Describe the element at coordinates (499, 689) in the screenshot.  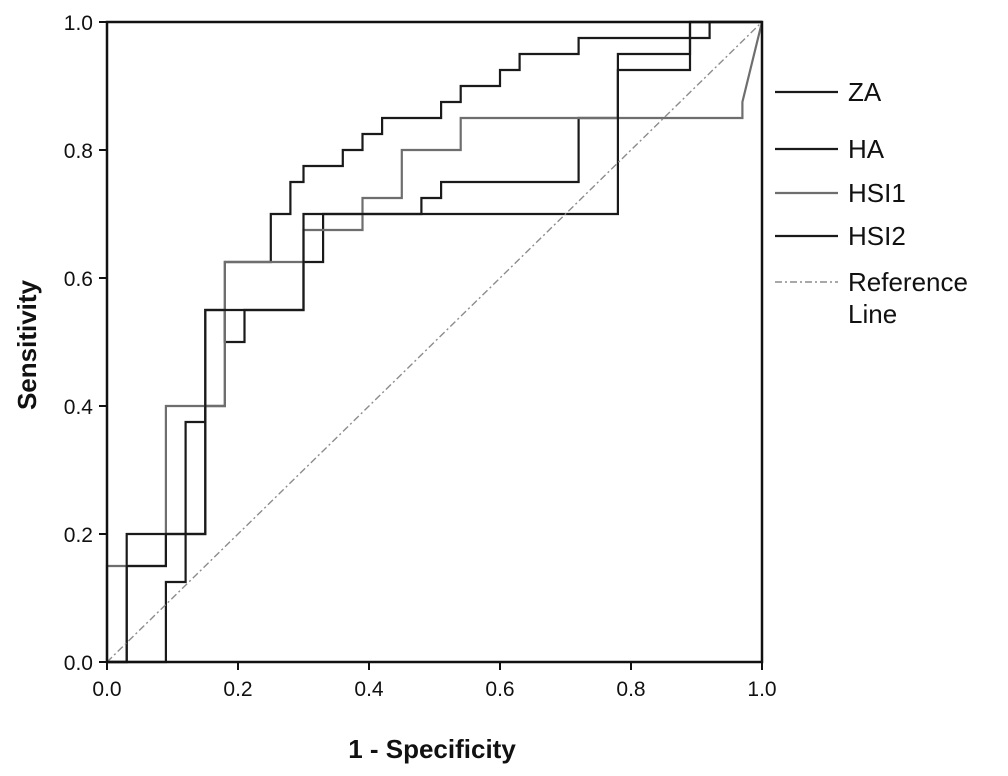
I see `x-tick-label: 0.6` at that location.